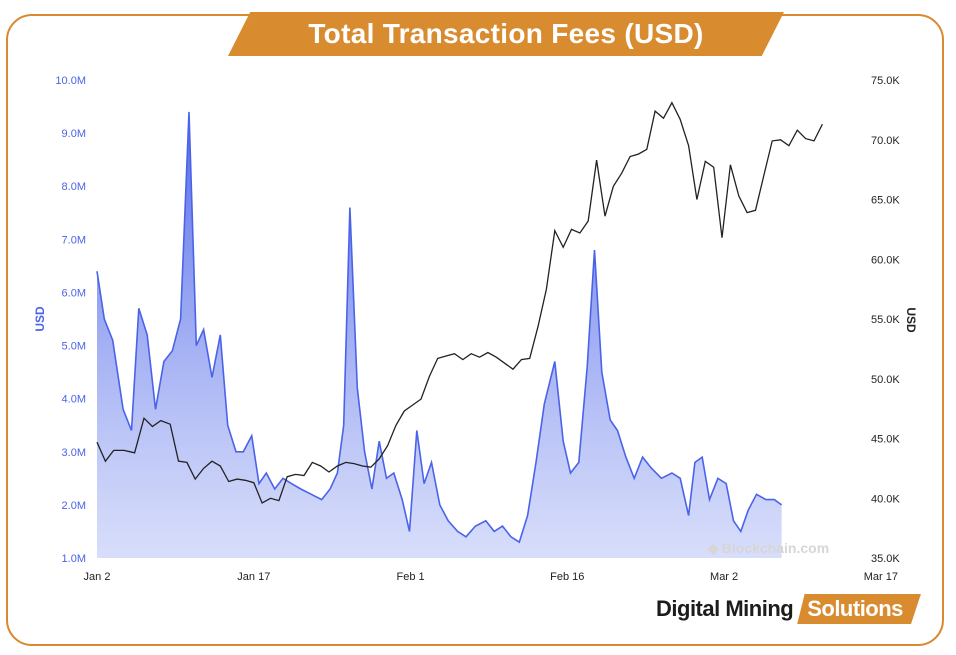  I want to click on brand-part1: Digital Mining, so click(725, 608).